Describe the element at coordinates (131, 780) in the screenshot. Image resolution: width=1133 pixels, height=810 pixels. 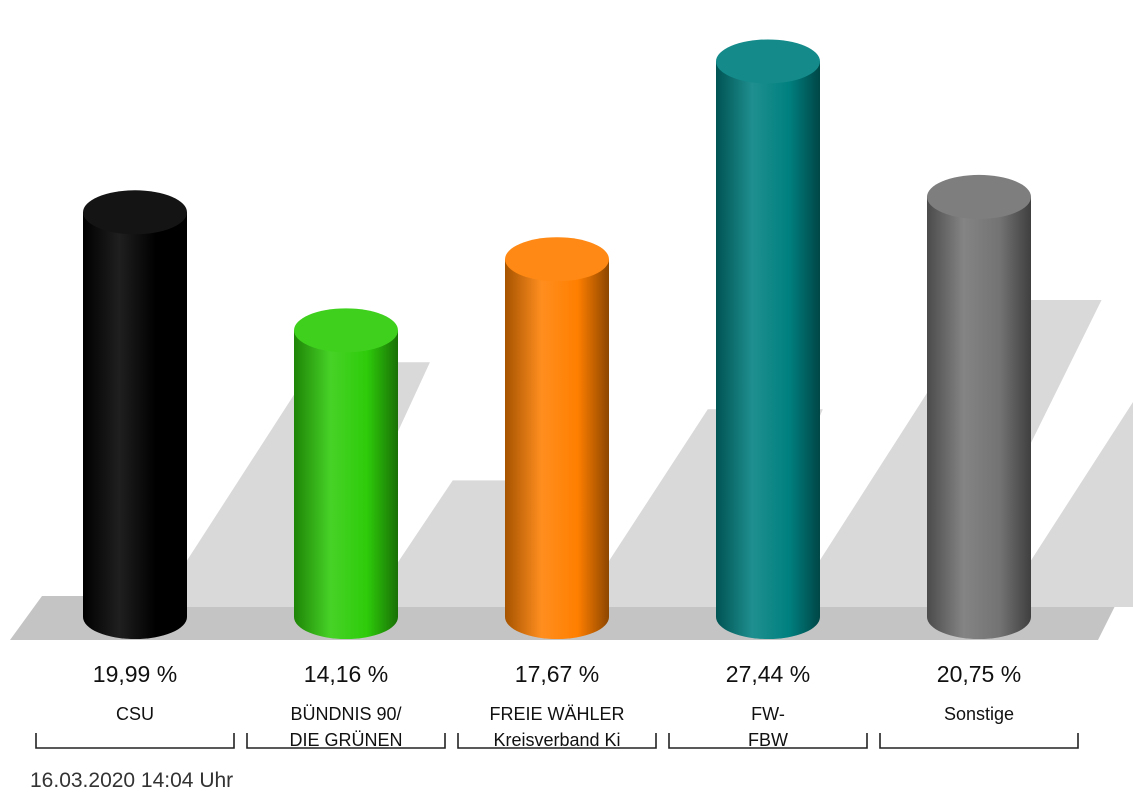
I see `timestamp-label: 16.03.2020 14:04 Uhr` at that location.